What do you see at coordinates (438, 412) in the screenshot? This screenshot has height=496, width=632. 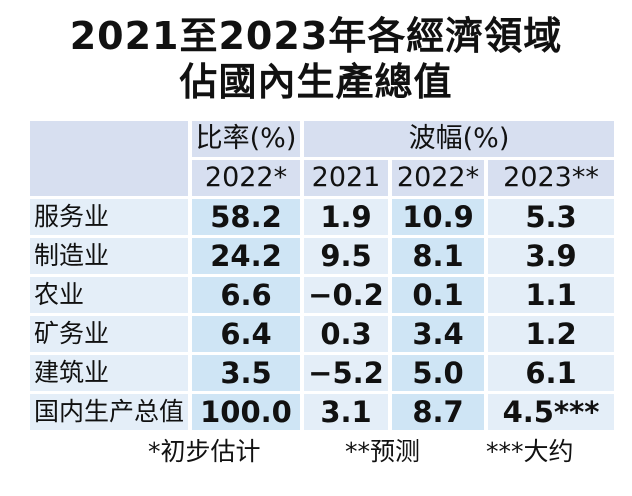 I see `cell-change-2022: 8.7` at bounding box center [438, 412].